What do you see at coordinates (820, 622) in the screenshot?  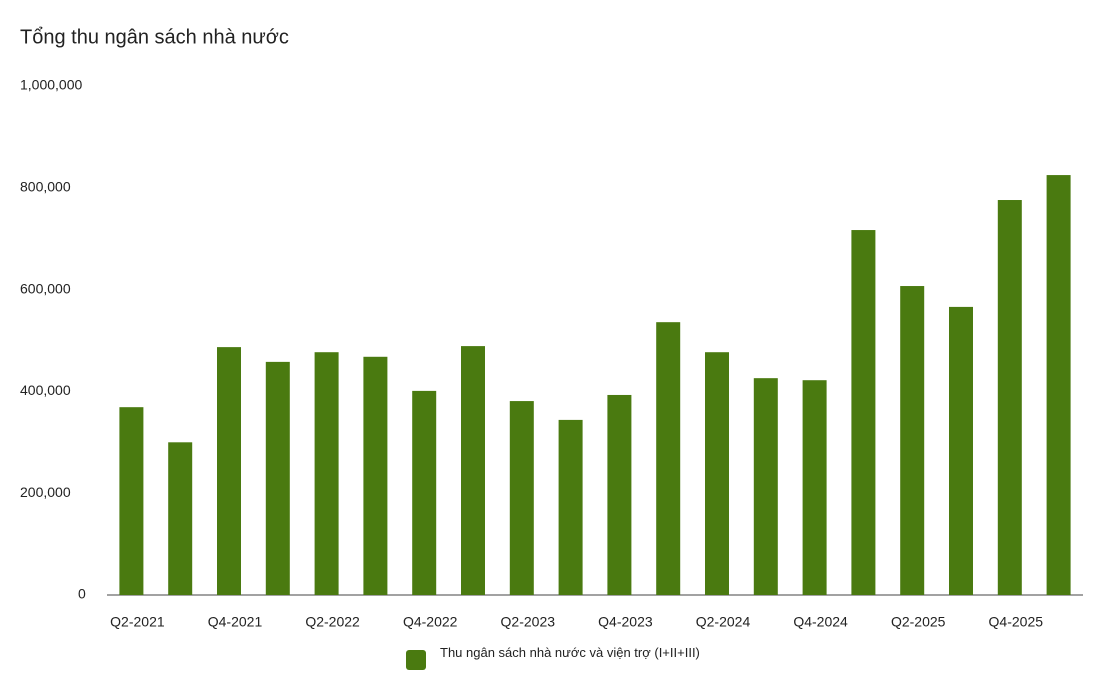 I see `x-tick-label: Q4-2024` at bounding box center [820, 622].